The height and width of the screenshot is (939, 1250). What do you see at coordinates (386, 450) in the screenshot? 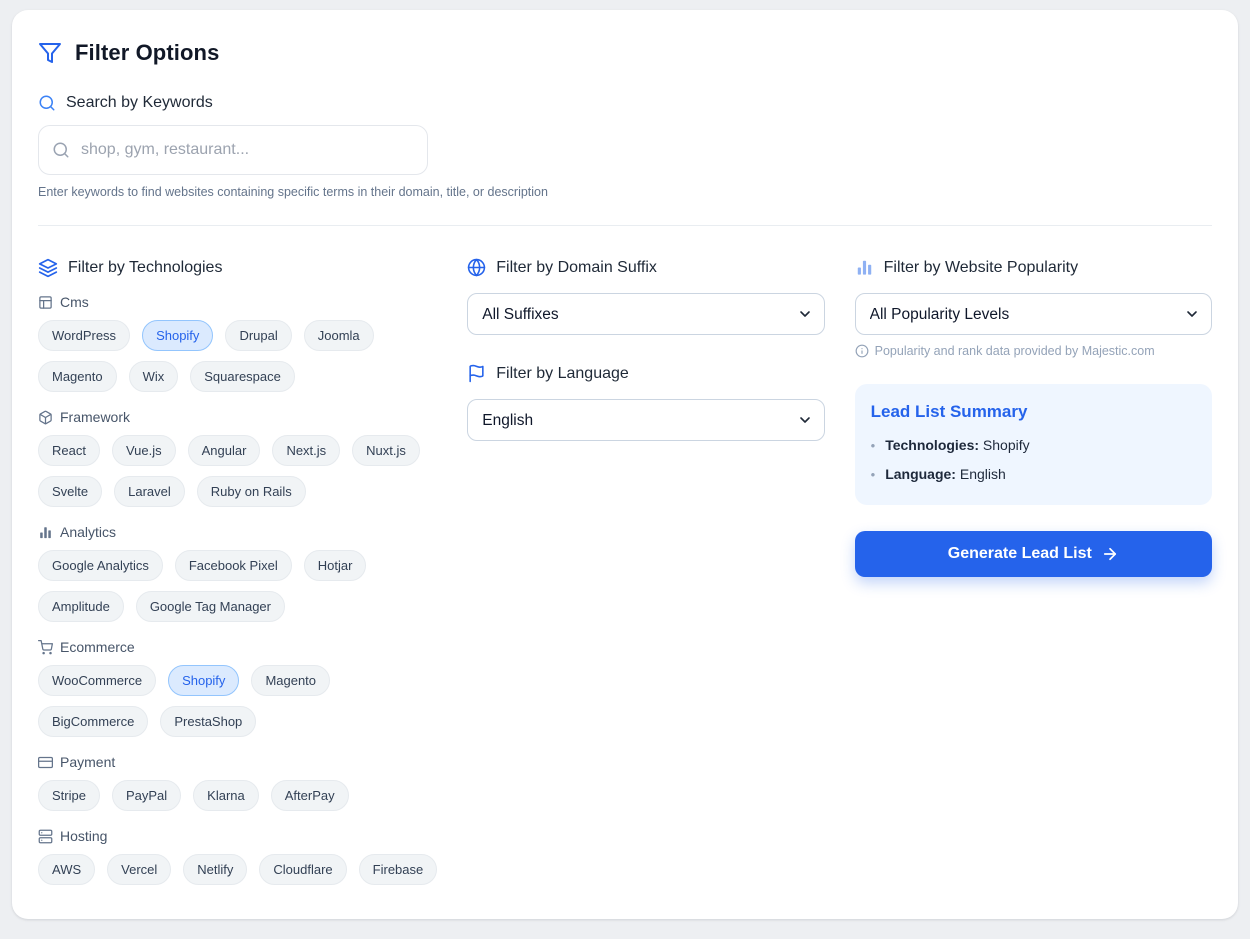
I see `chip-nuxt-js: Nuxt.js` at bounding box center [386, 450].